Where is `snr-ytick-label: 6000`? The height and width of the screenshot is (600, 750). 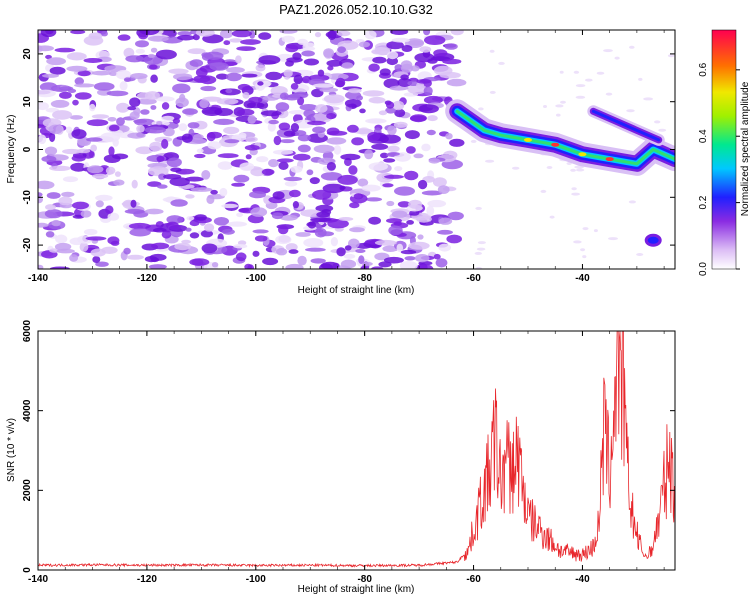 snr-ytick-label: 6000 is located at coordinates (27, 330).